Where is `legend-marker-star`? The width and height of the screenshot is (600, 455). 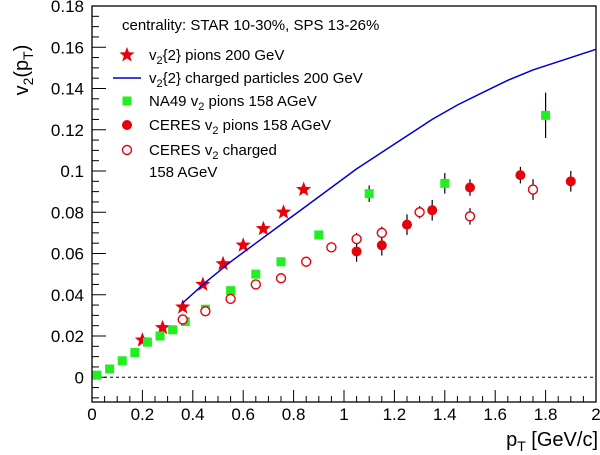 legend-marker-star is located at coordinates (127, 54).